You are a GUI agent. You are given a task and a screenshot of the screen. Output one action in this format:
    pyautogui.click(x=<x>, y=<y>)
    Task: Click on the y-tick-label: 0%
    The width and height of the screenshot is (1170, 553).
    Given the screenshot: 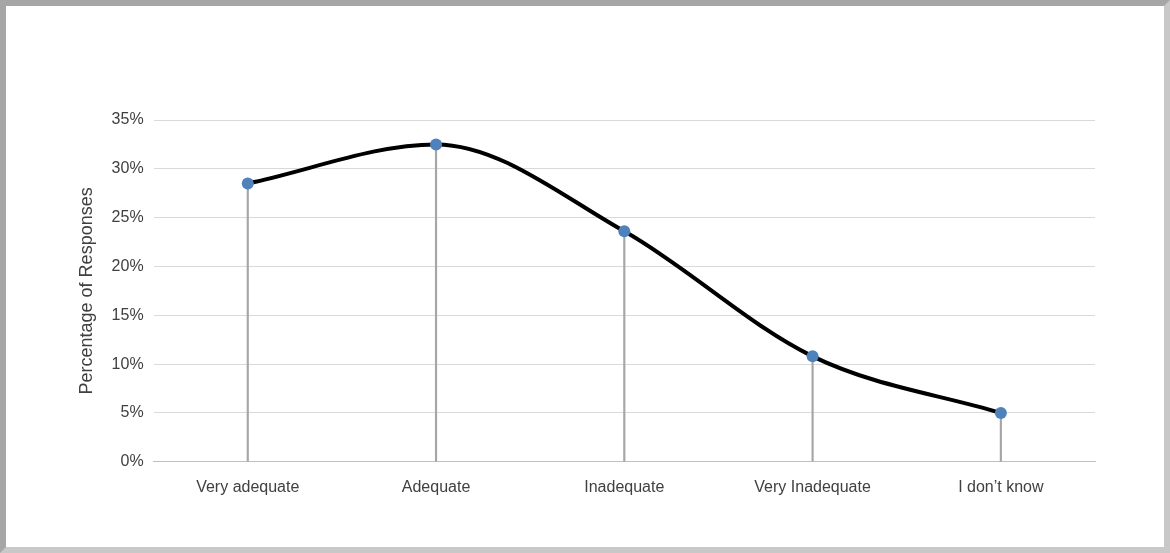 What is the action you would take?
    pyautogui.click(x=132, y=461)
    